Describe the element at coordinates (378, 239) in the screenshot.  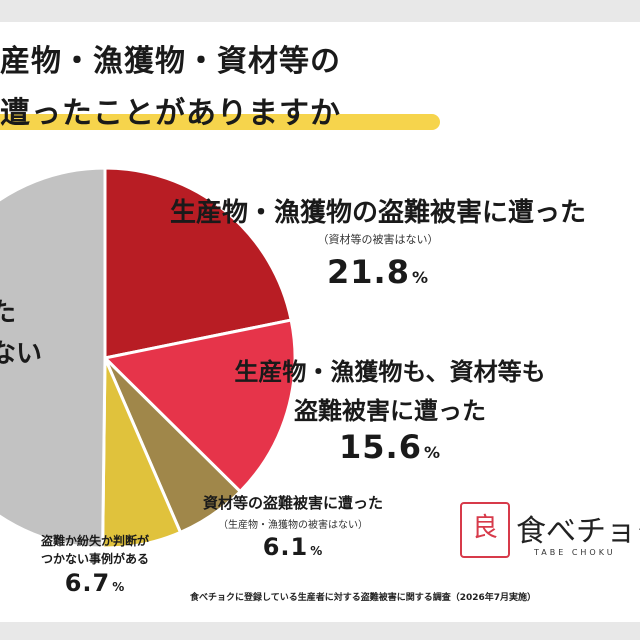
I see `slice-note: （資材等の被害はない）` at that location.